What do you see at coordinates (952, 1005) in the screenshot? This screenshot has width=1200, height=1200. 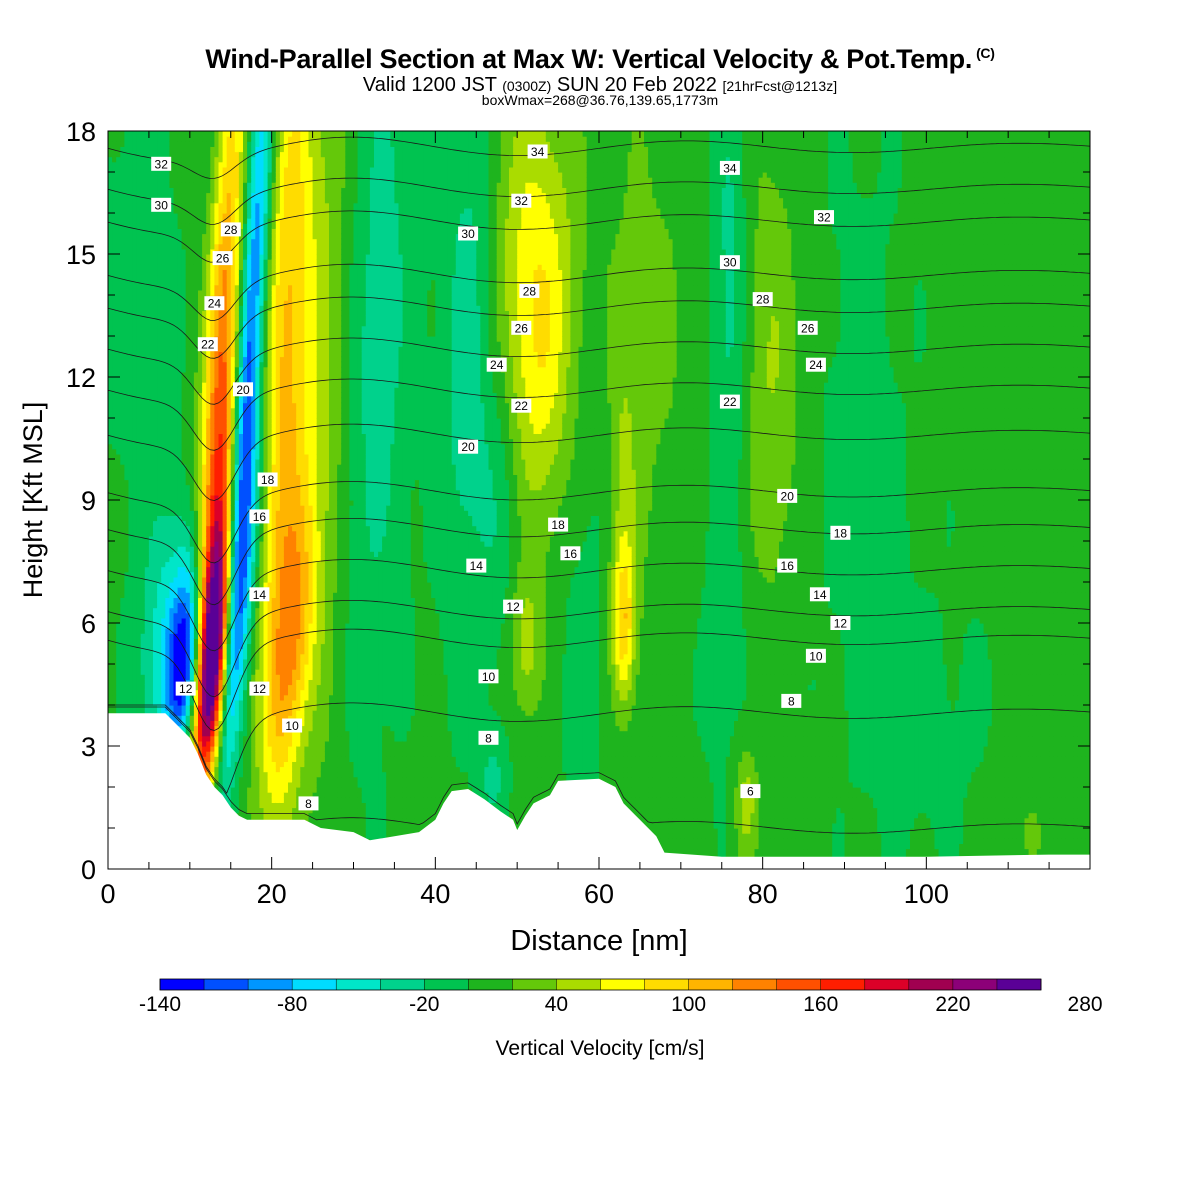 I see `colorbar-tick-label: 220` at bounding box center [952, 1005].